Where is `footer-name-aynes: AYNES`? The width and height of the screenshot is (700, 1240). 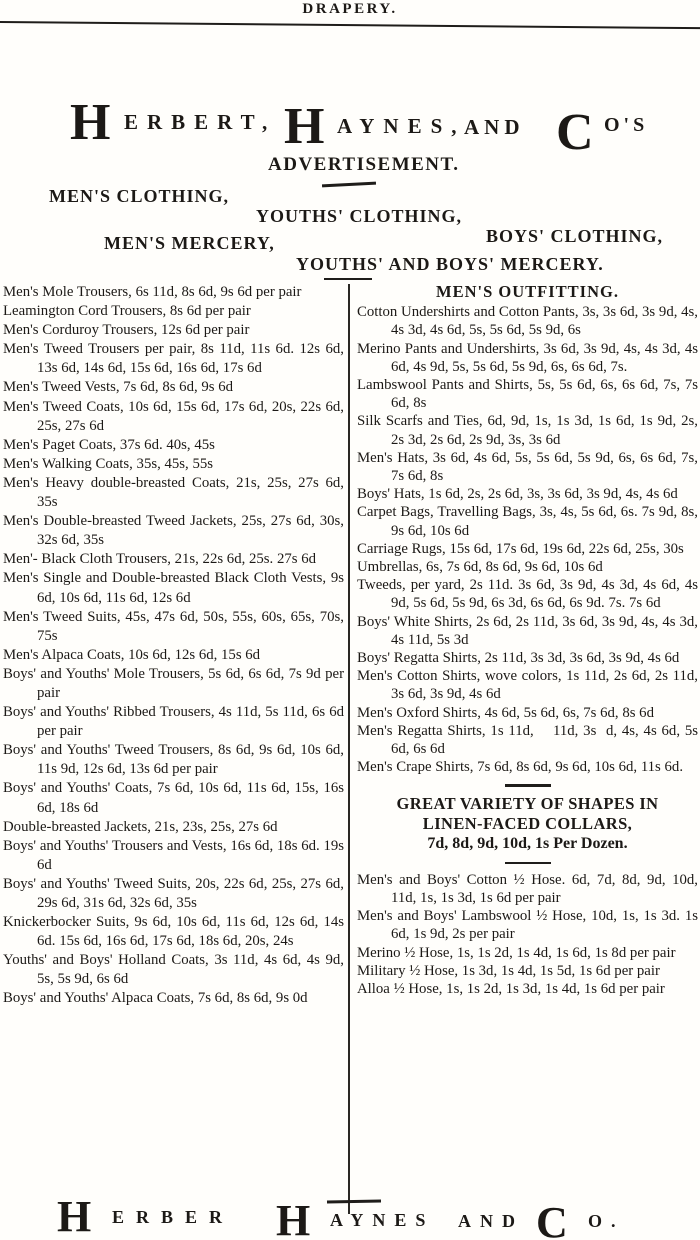
footer-name-aynes: AYNES is located at coordinates (382, 1220).